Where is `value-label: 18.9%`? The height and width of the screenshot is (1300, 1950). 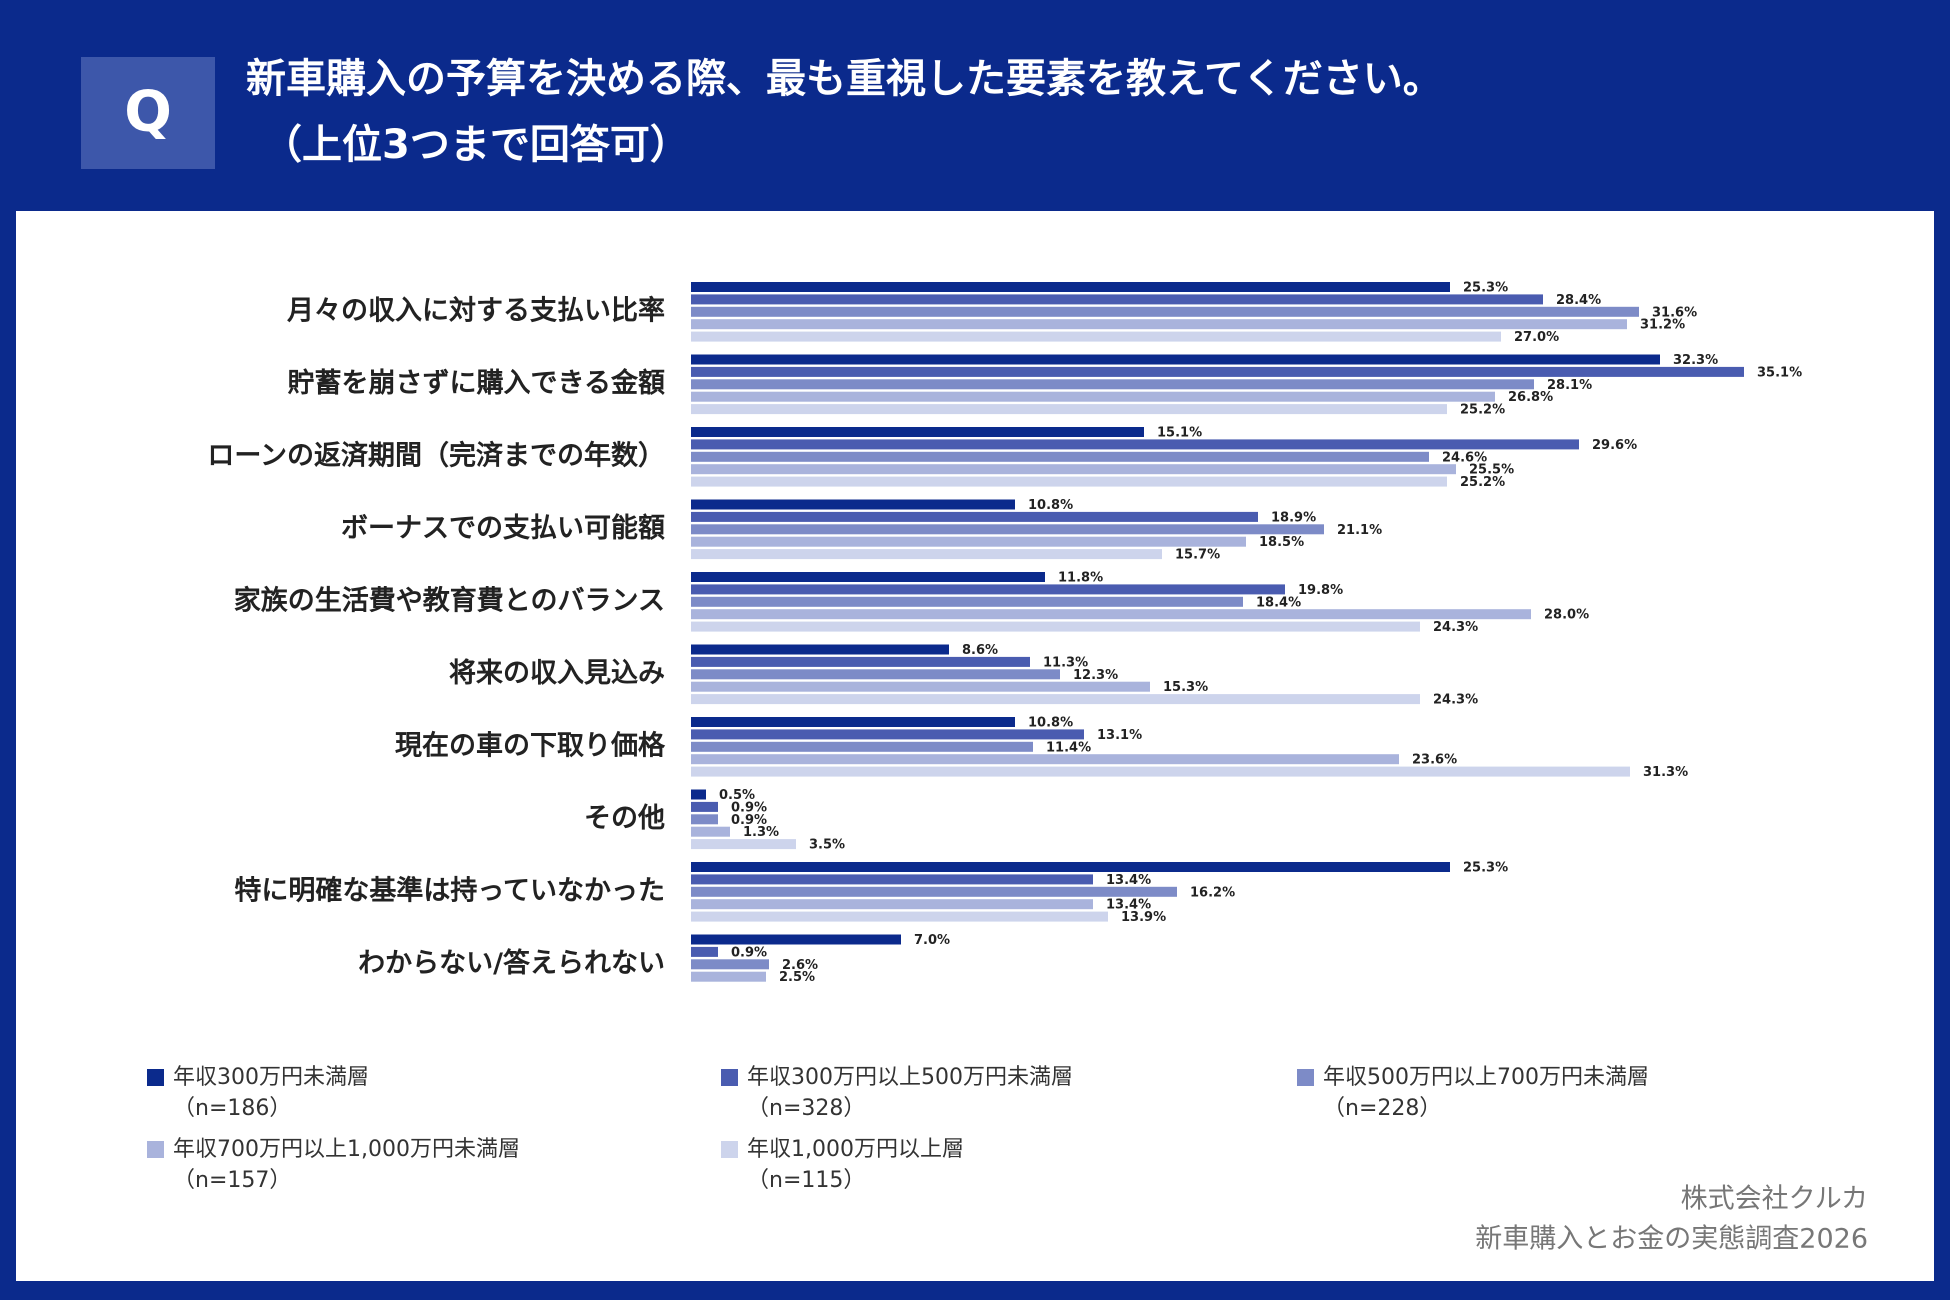 value-label: 18.9% is located at coordinates (1293, 517).